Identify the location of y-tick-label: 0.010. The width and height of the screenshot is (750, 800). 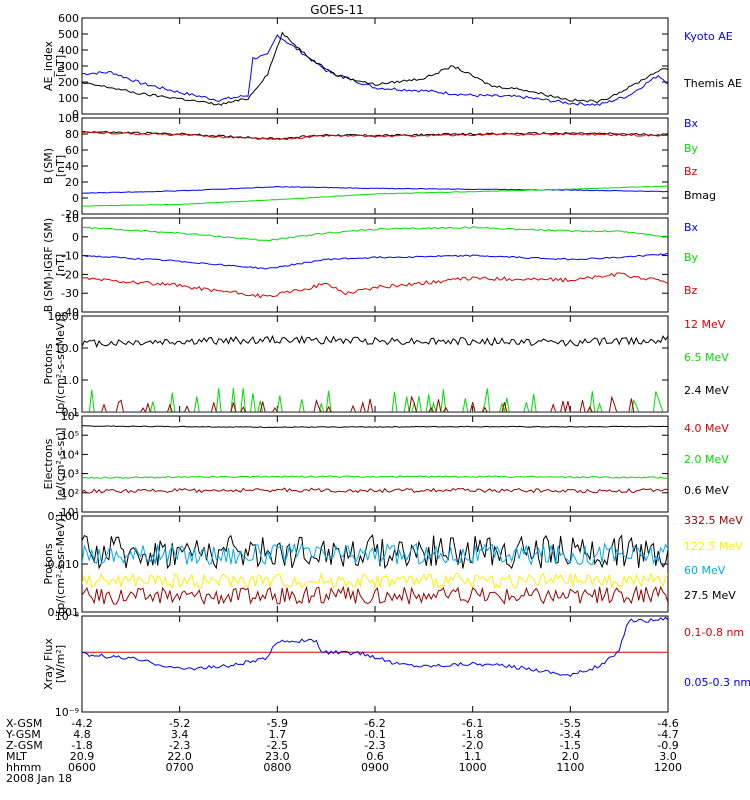
(64, 564).